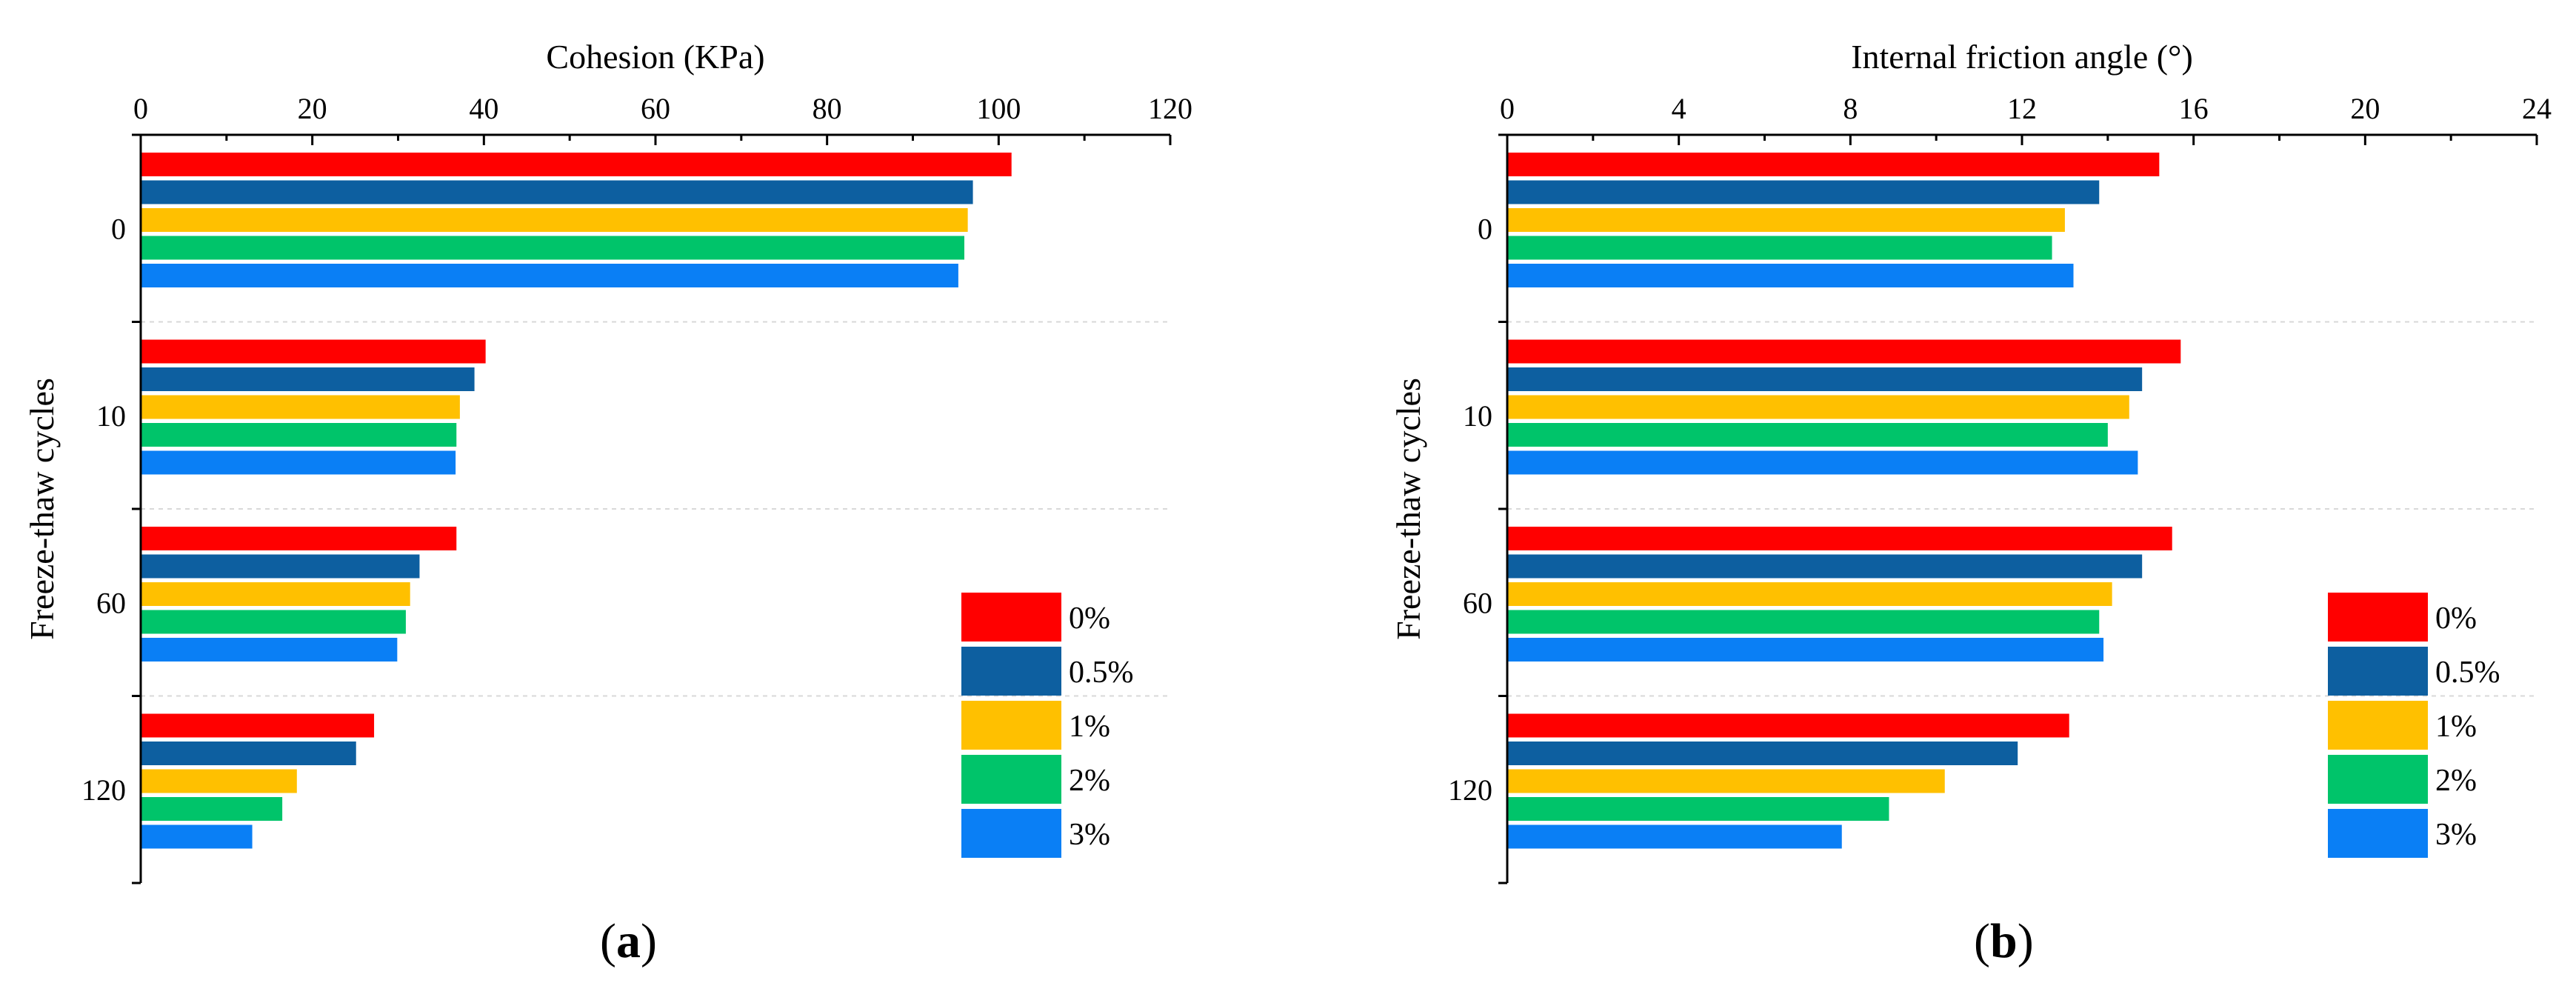 This screenshot has width=2576, height=983. I want to click on panel-label: (b), so click(2004, 941).